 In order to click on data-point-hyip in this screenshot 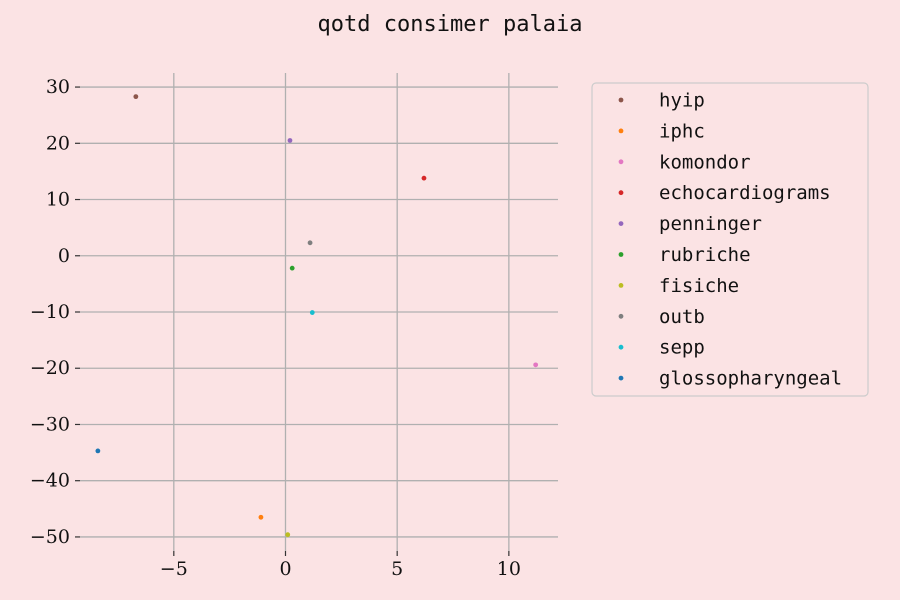, I will do `click(136, 97)`.